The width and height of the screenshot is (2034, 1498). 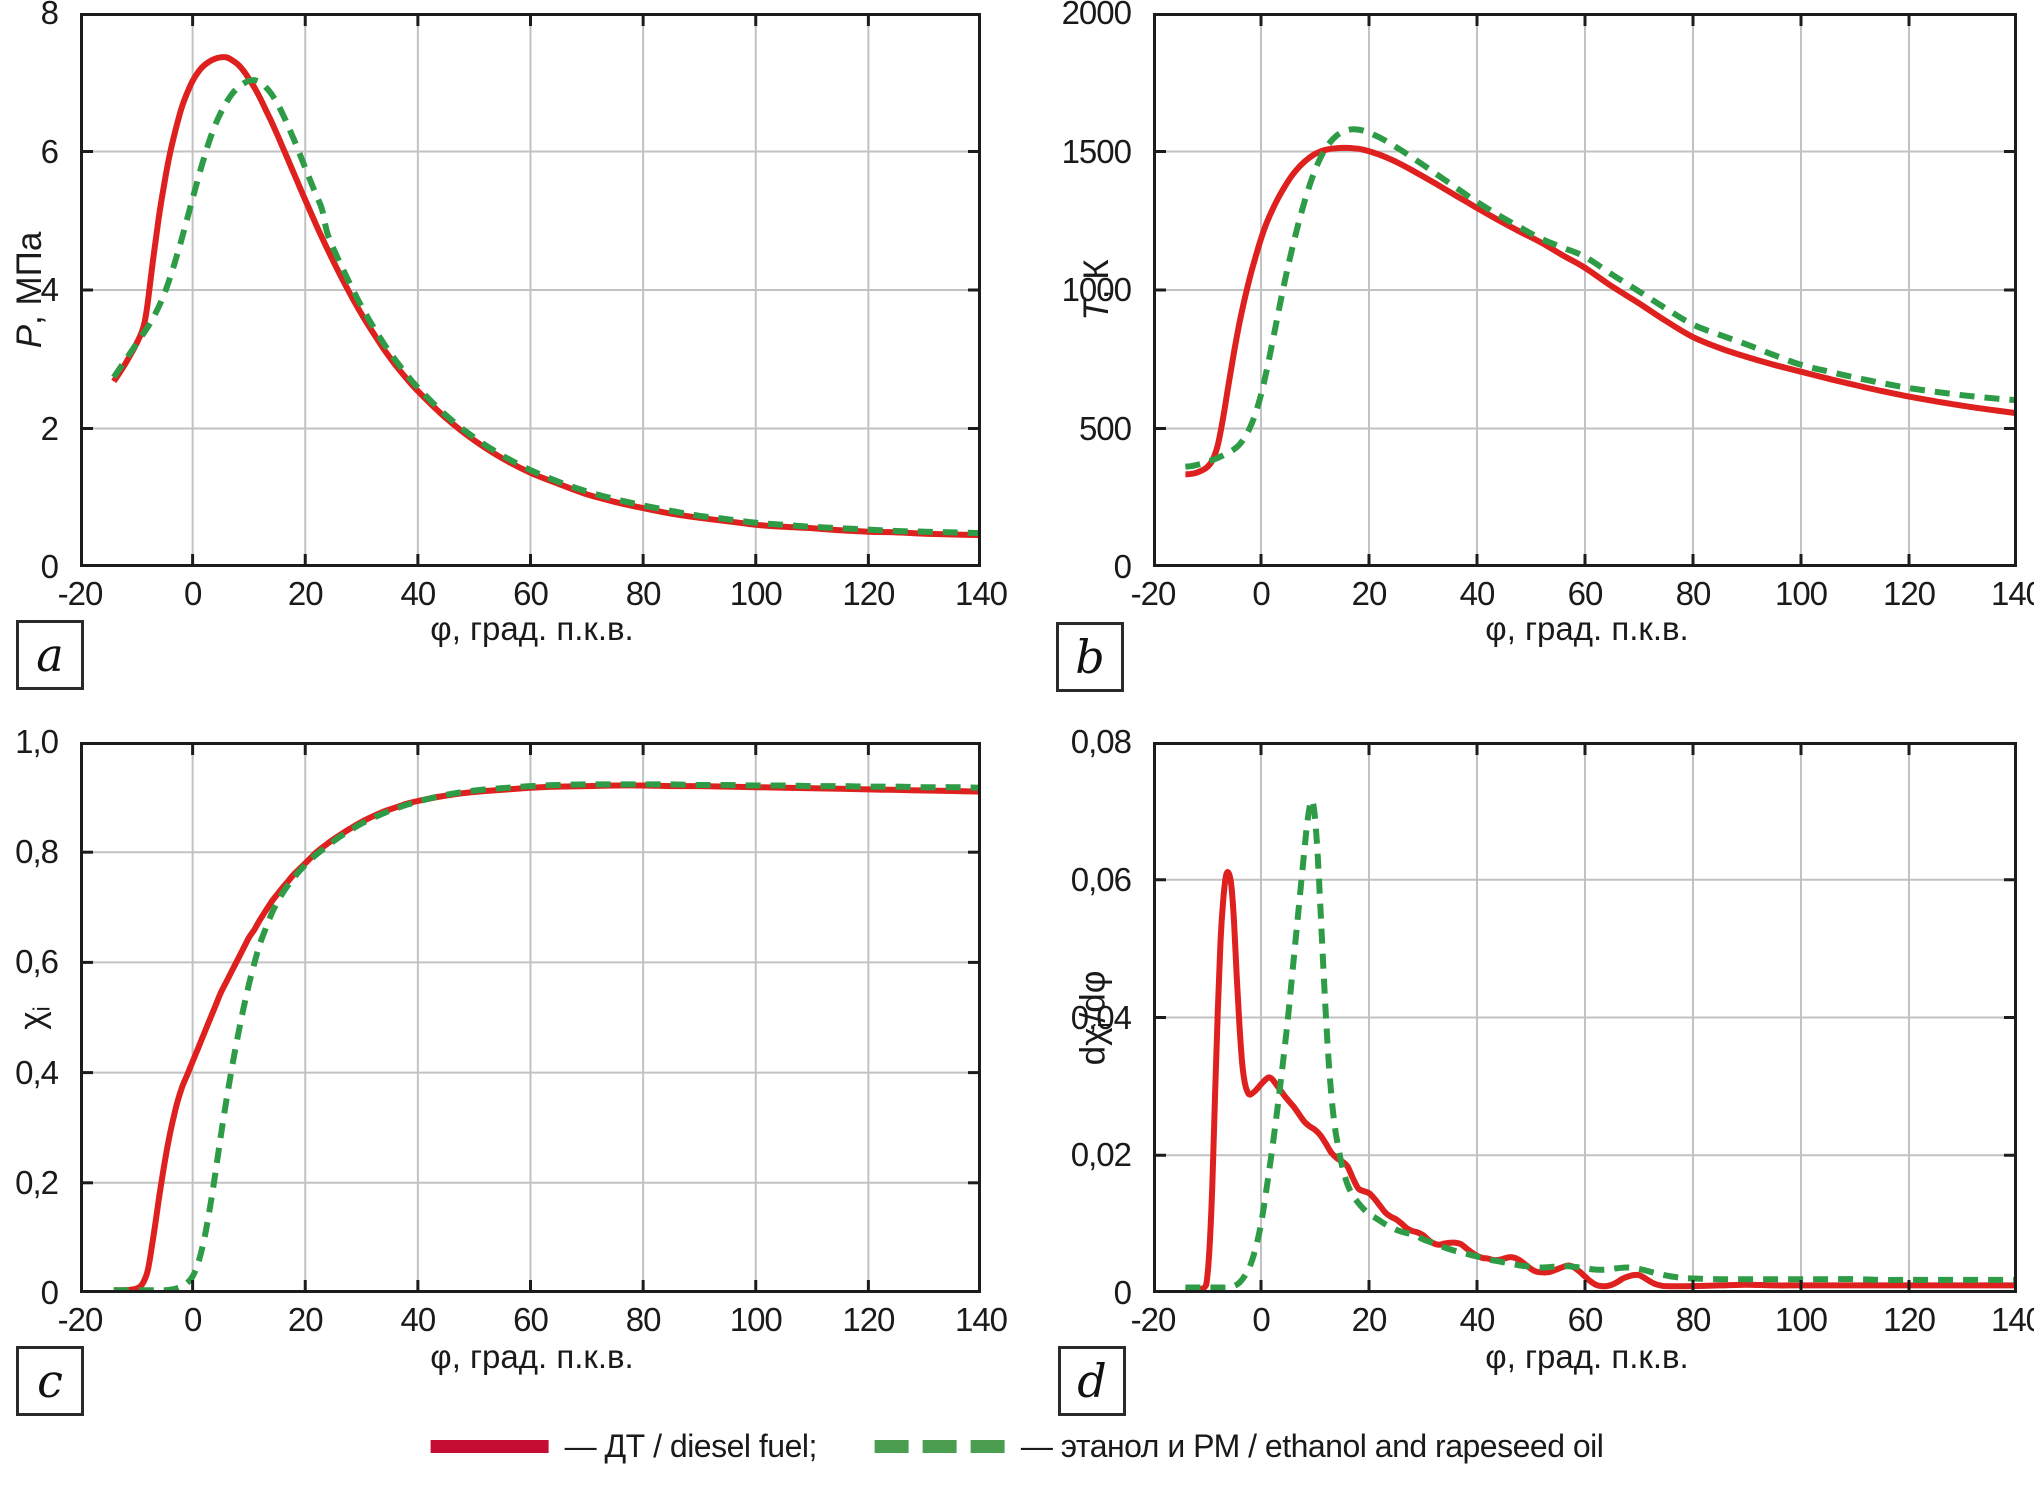 What do you see at coordinates (1101, 741) in the screenshot?
I see `y-tick-label: 0,08` at bounding box center [1101, 741].